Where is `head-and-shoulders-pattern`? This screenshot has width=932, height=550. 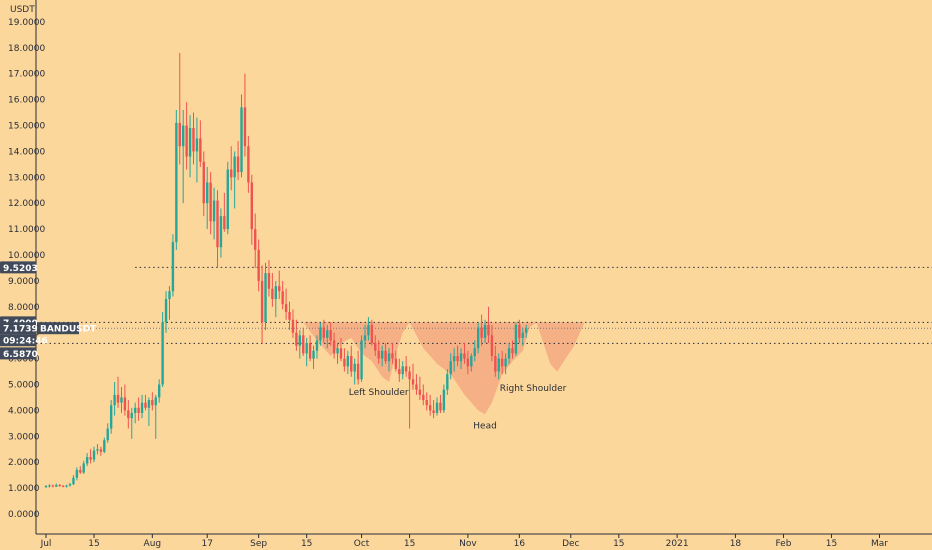 head-and-shoulders-pattern is located at coordinates (444, 368).